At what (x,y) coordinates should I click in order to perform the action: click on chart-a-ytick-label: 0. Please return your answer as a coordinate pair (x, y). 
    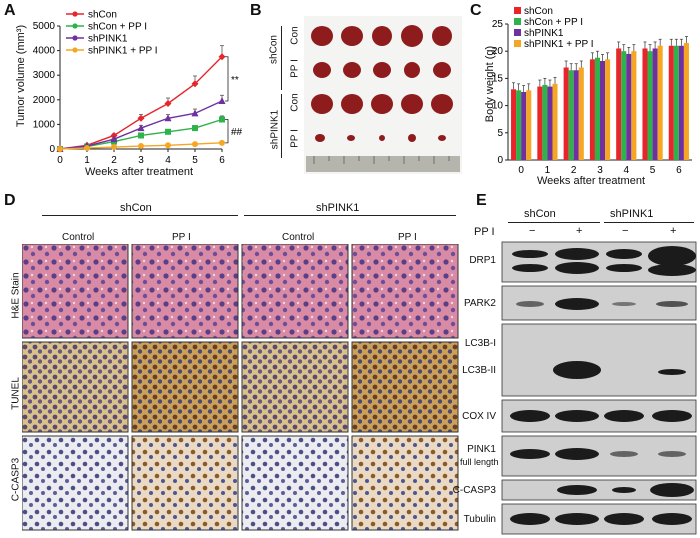
    Looking at the image, I should click on (52, 149).